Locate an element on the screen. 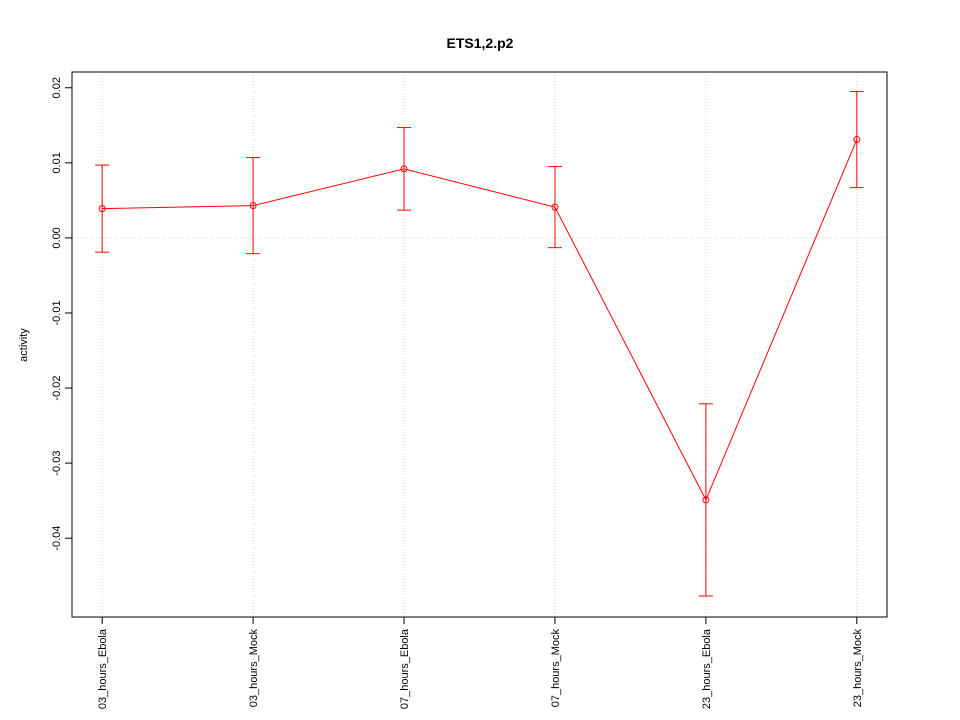  y-tick-label: -0.03 is located at coordinates (57, 463).